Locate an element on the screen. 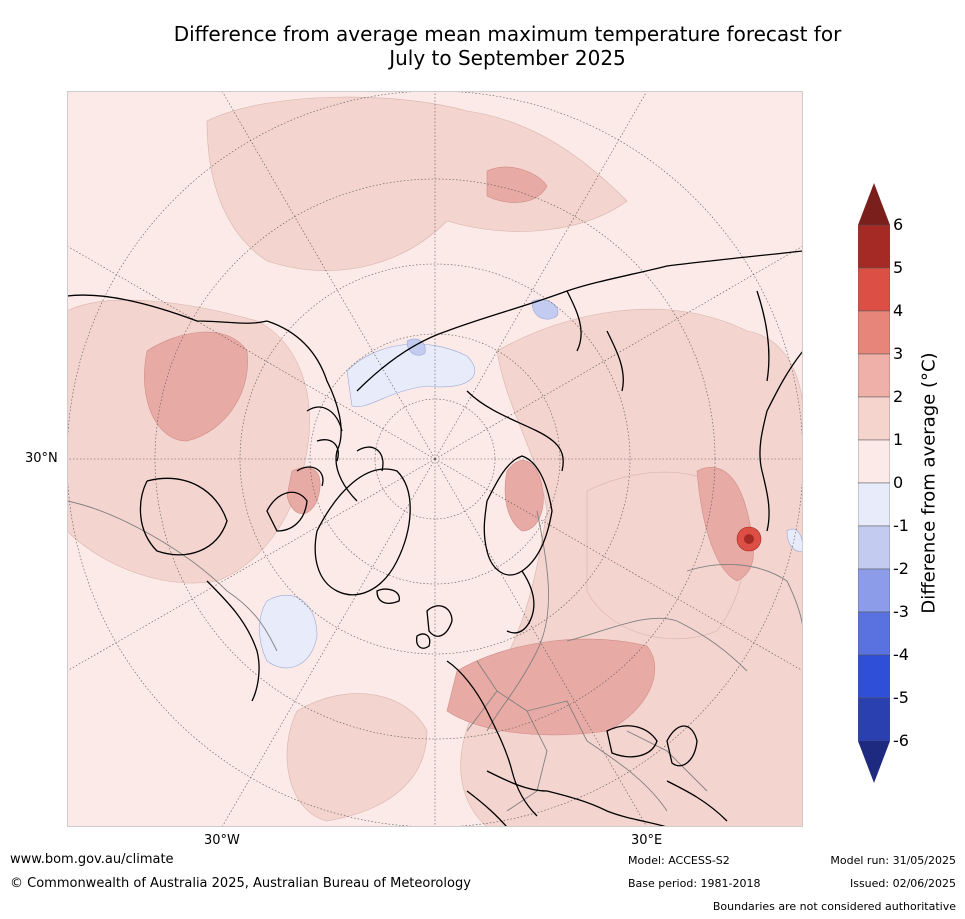 This screenshot has height=919, width=965. british-isles is located at coordinates (434, 627).